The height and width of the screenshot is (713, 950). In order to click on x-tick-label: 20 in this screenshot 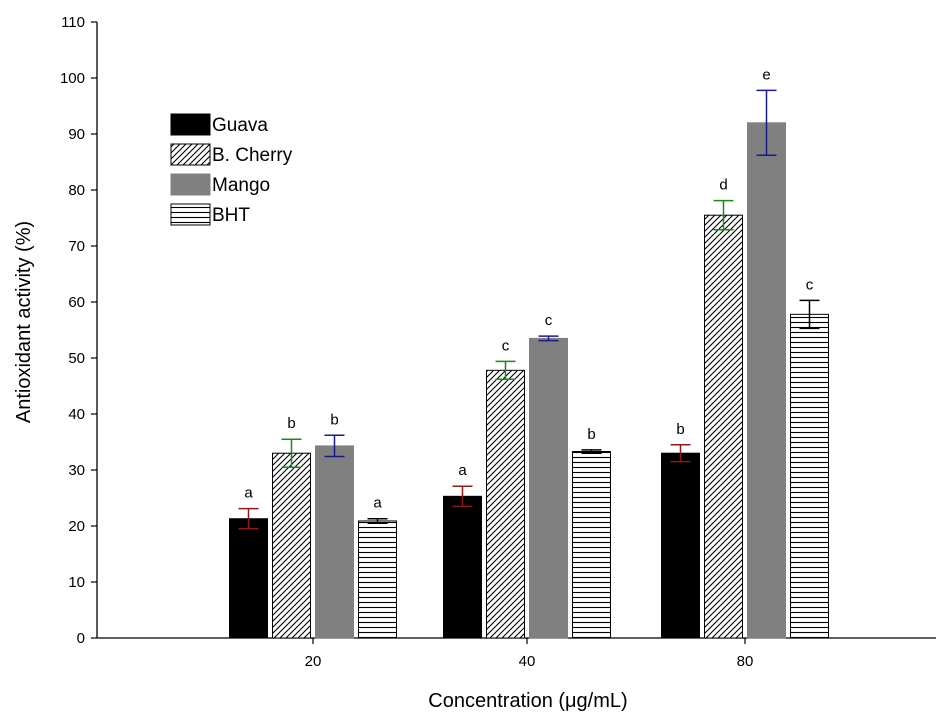, I will do `click(313, 661)`.